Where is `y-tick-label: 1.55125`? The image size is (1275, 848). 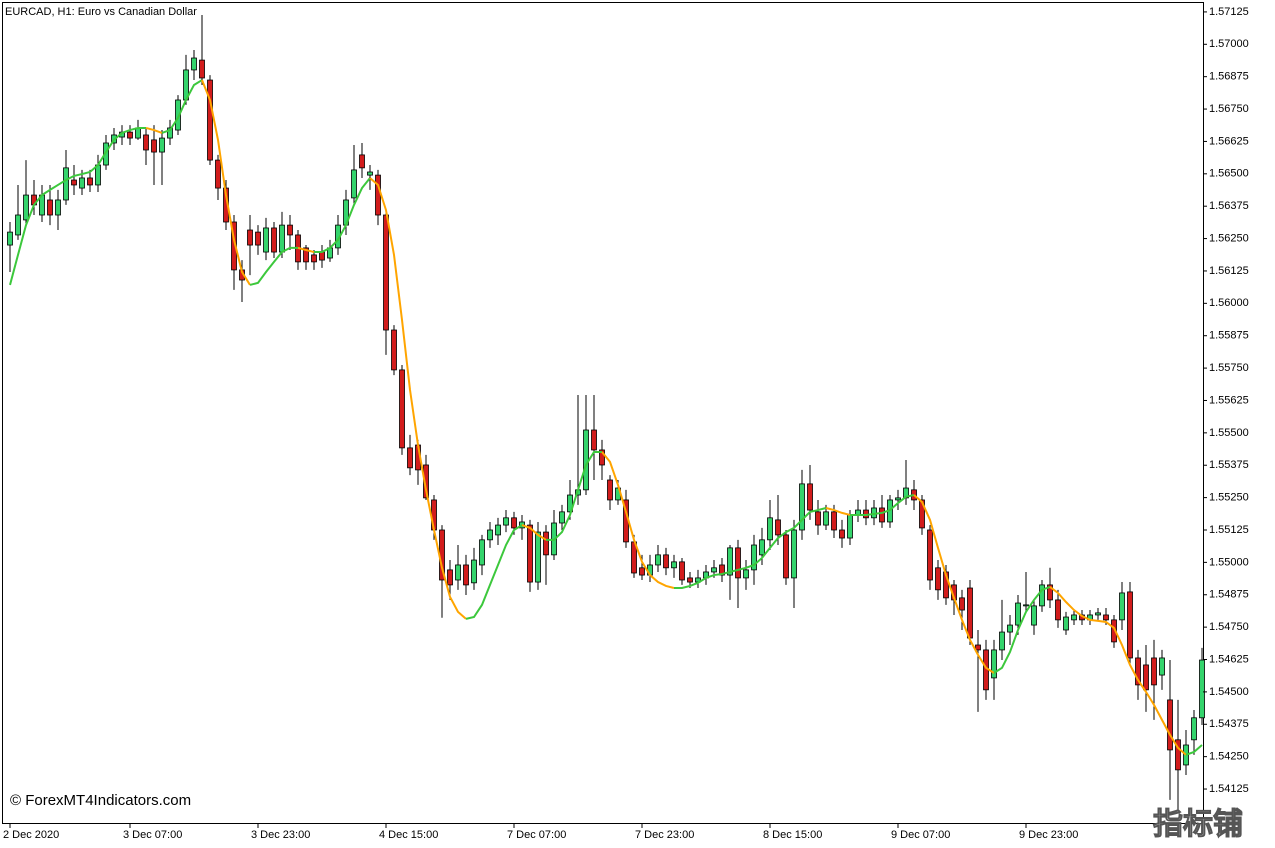 y-tick-label: 1.55125 is located at coordinates (1229, 530).